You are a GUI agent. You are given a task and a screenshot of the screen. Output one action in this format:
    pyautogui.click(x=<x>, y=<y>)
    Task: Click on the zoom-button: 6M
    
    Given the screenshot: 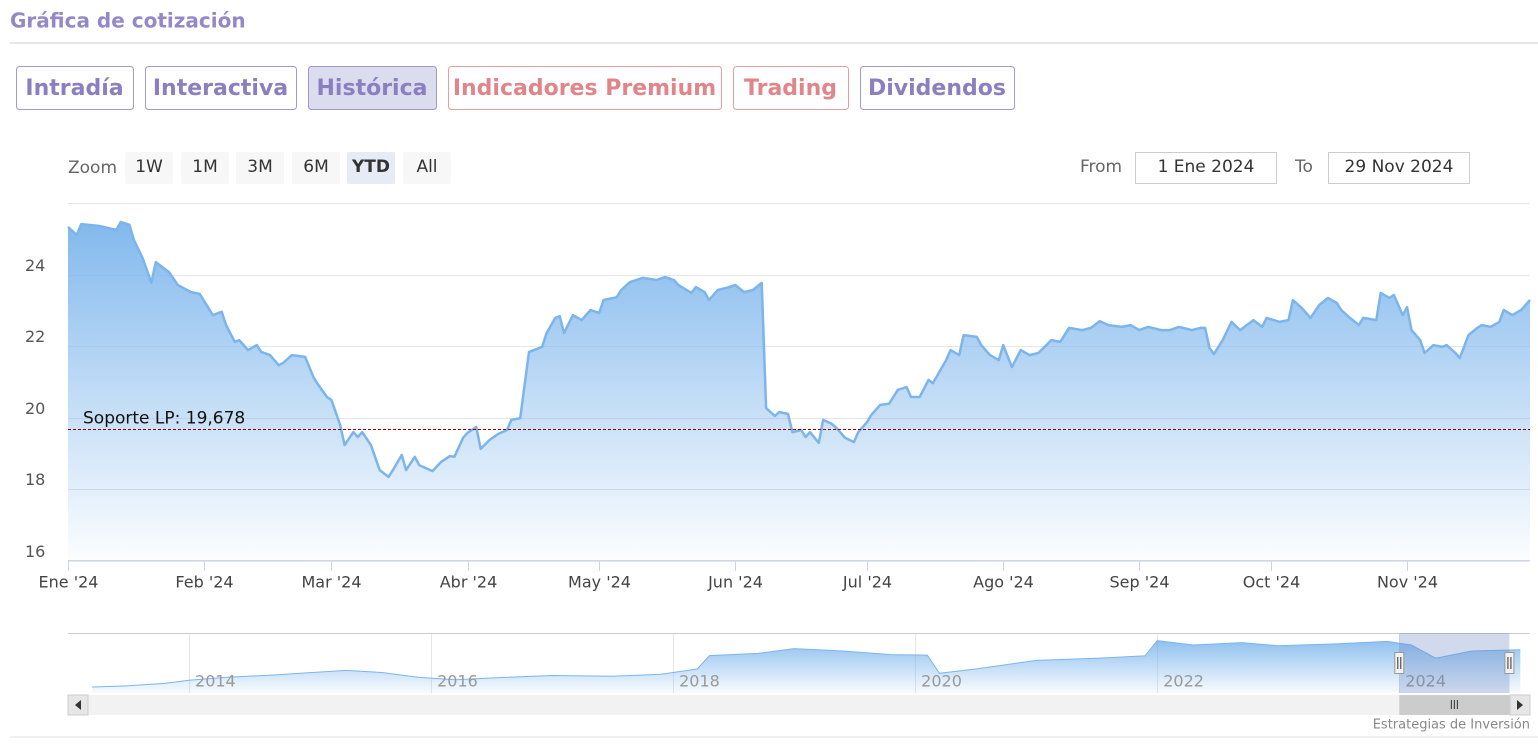 What is the action you would take?
    pyautogui.click(x=316, y=168)
    